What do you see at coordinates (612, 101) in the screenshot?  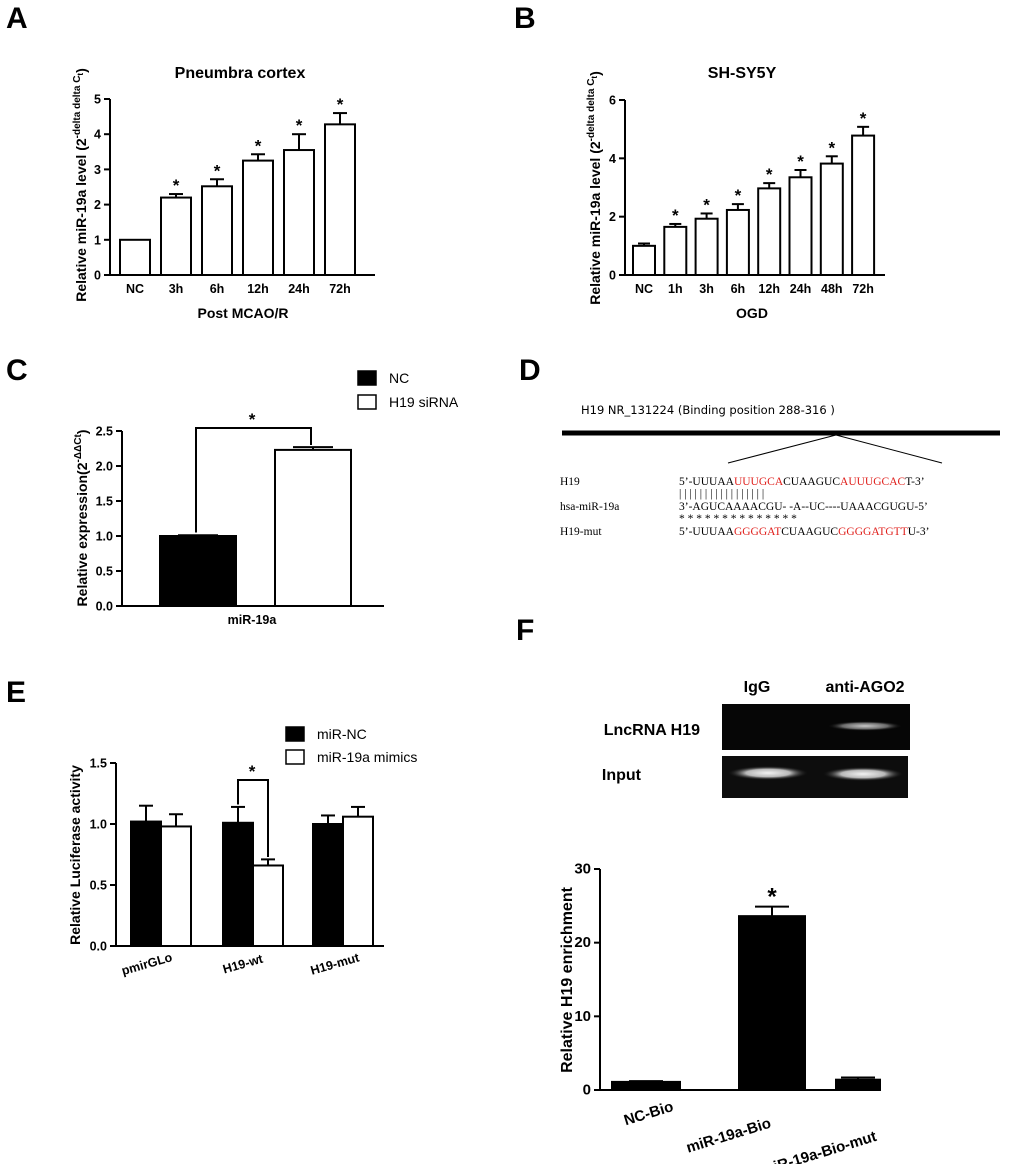 I see `chart-b-ytick-label: 6` at bounding box center [612, 101].